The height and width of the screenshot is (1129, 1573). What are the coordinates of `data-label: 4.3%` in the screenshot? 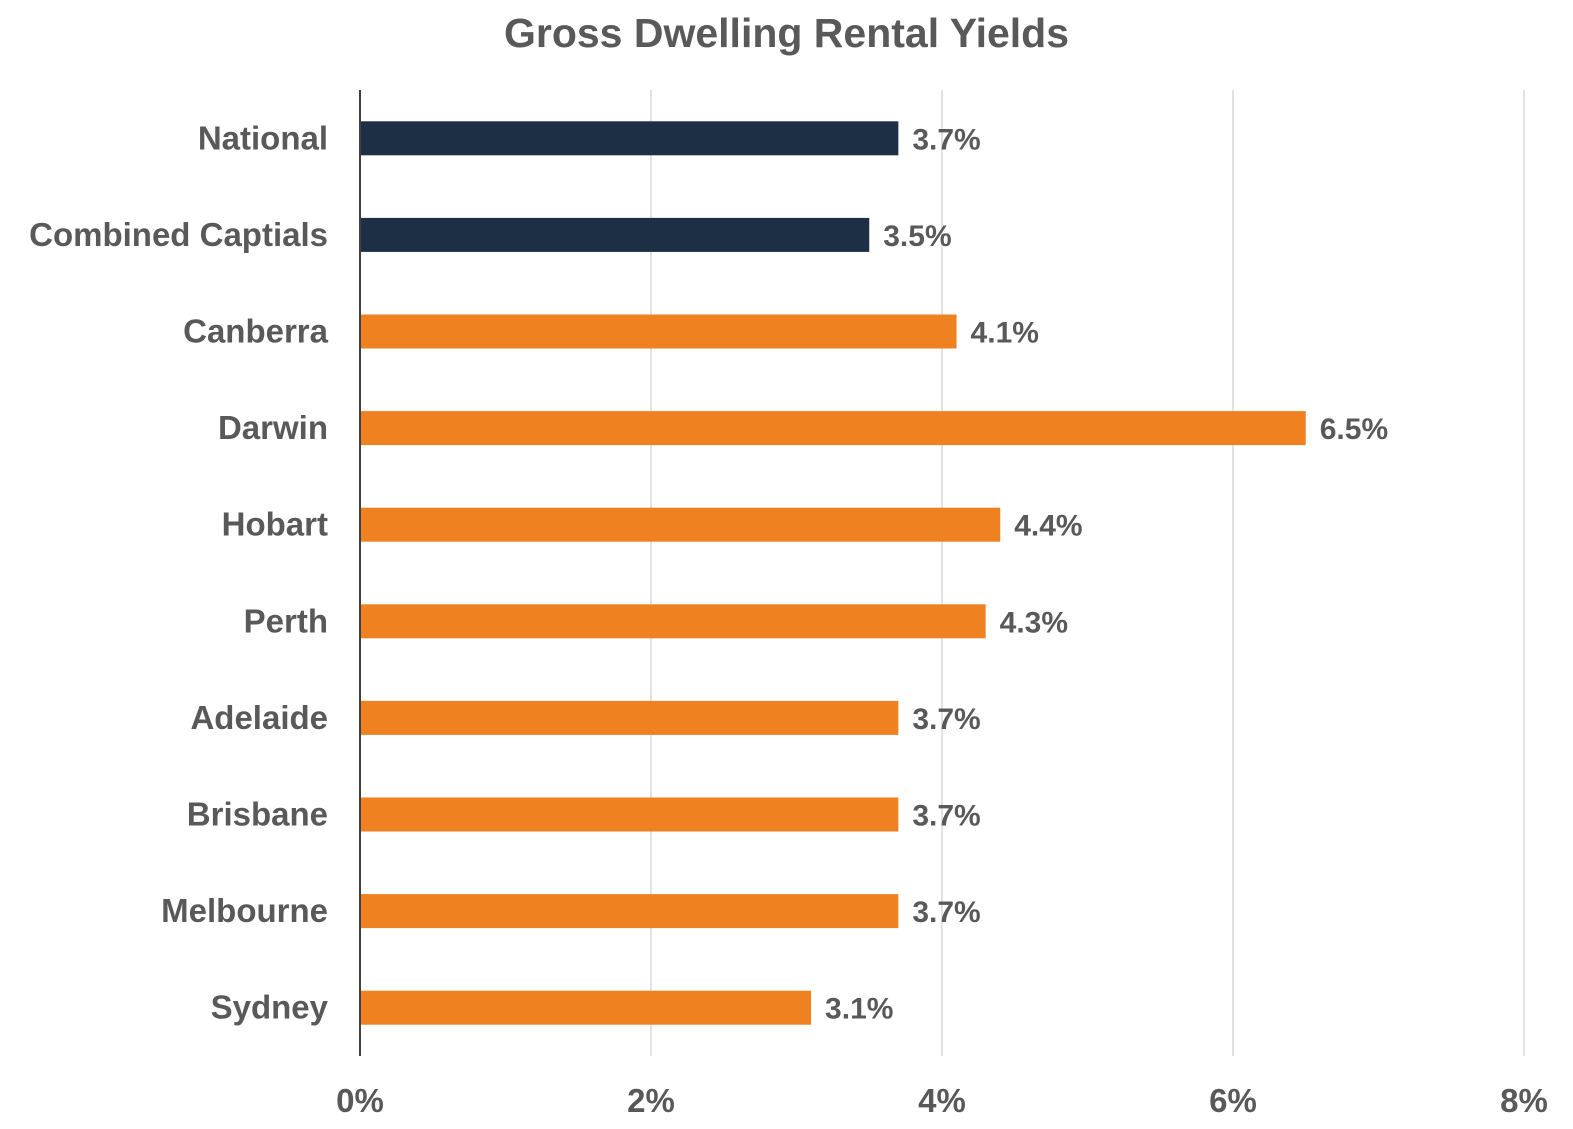 It's located at (1034, 622).